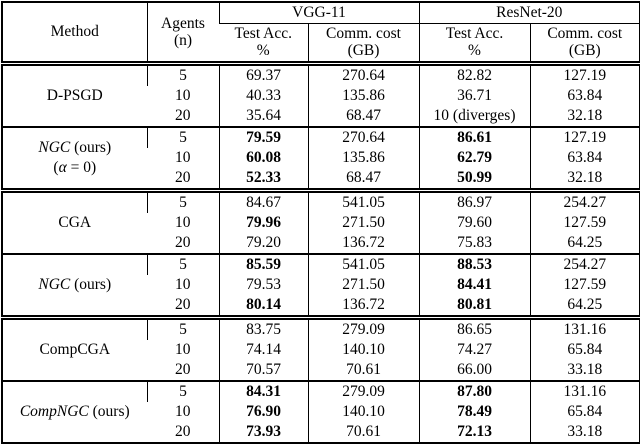  What do you see at coordinates (263, 432) in the screenshot?
I see `cell-vgg-acc: 73.93` at bounding box center [263, 432].